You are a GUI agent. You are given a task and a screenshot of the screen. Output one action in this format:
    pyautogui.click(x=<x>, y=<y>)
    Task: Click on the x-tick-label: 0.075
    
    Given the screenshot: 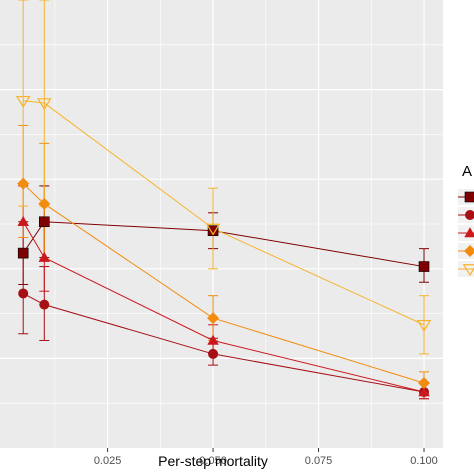 What is the action you would take?
    pyautogui.click(x=319, y=461)
    